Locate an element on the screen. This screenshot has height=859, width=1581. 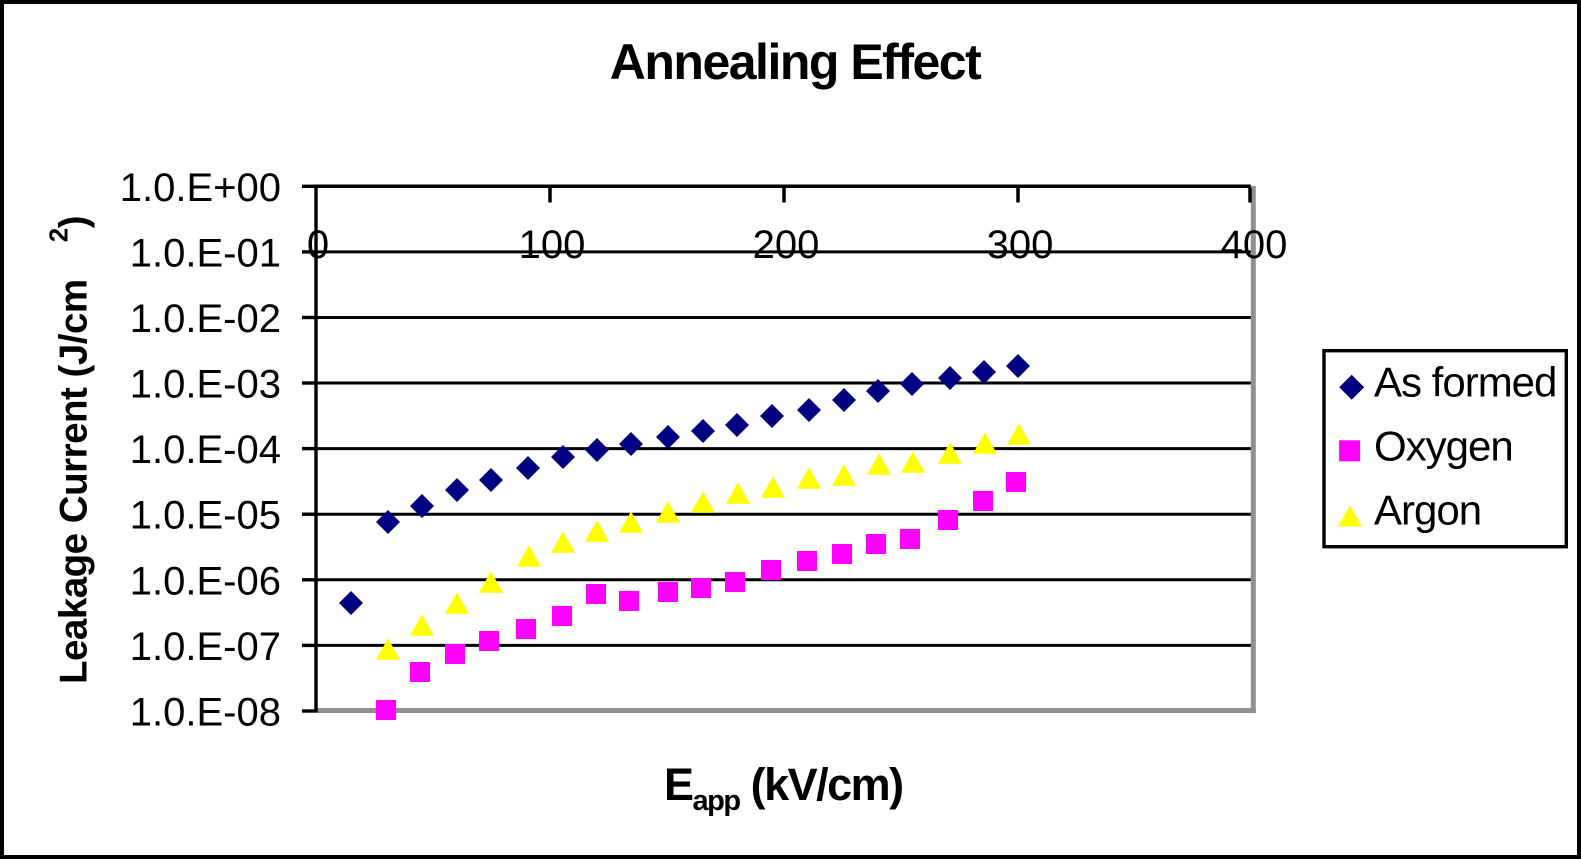
svg-text: Leakage Current (J/cm 2) is located at coordinates (70, 450).